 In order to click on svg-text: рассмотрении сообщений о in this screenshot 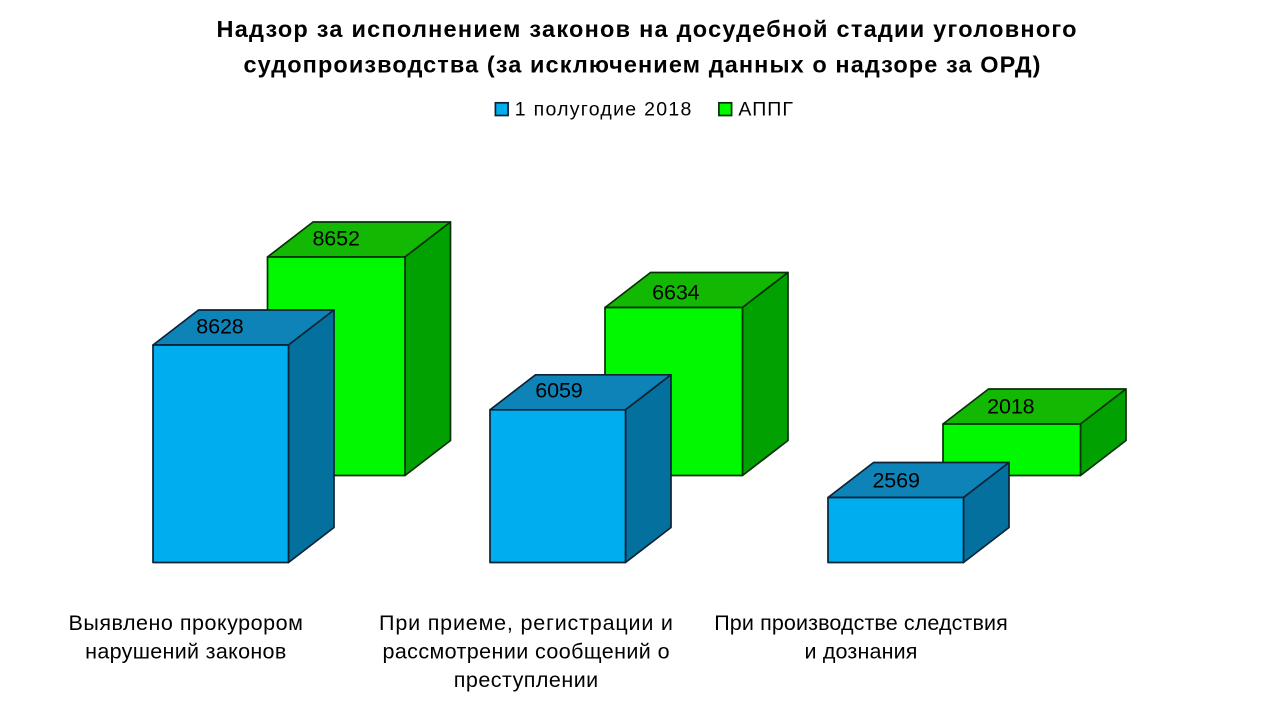, I will do `click(525, 652)`.